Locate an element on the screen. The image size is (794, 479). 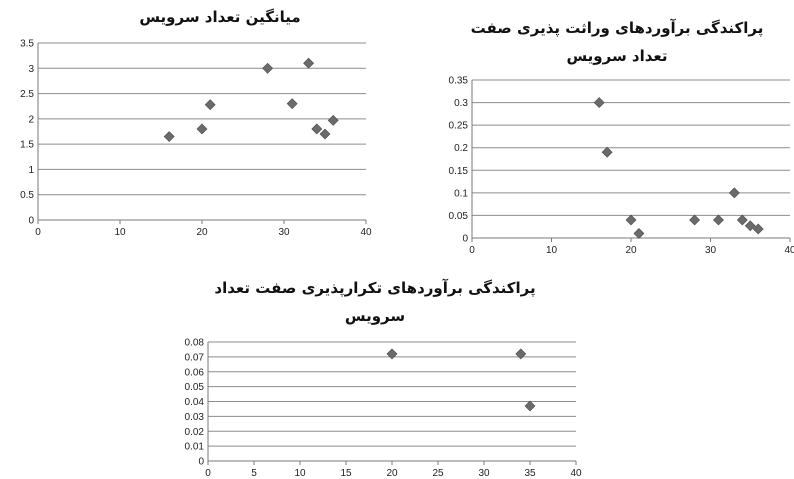
y-tick-label: 0.01 is located at coordinates (195, 447).